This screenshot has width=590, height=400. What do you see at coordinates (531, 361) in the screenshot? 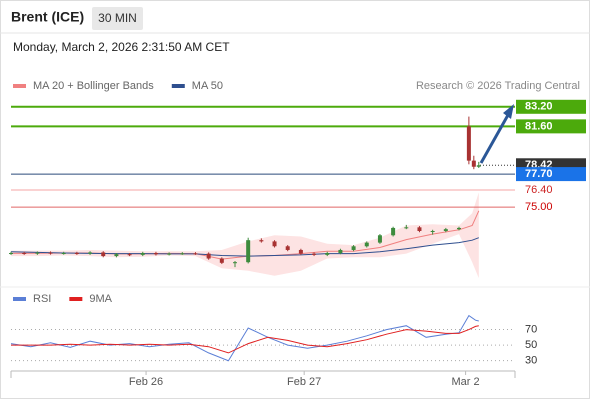
I see `y-tick-label: 30` at bounding box center [531, 361].